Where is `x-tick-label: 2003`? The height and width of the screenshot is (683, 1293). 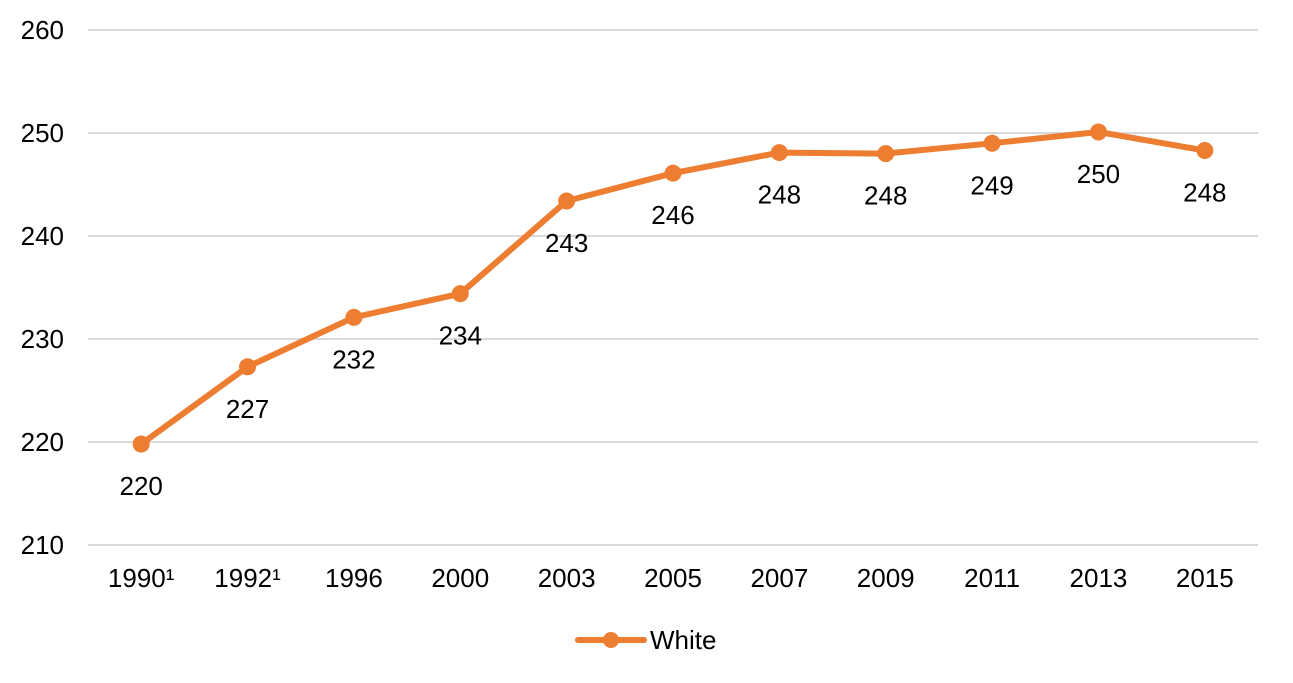 x-tick-label: 2003 is located at coordinates (567, 578).